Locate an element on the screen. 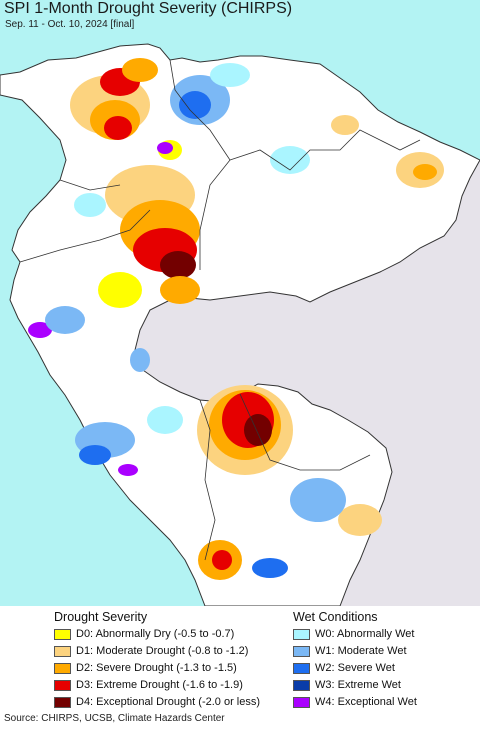 Image resolution: width=480 pixels, height=730 pixels. legend-label-w0: W0: Abnormally Wet is located at coordinates (365, 634).